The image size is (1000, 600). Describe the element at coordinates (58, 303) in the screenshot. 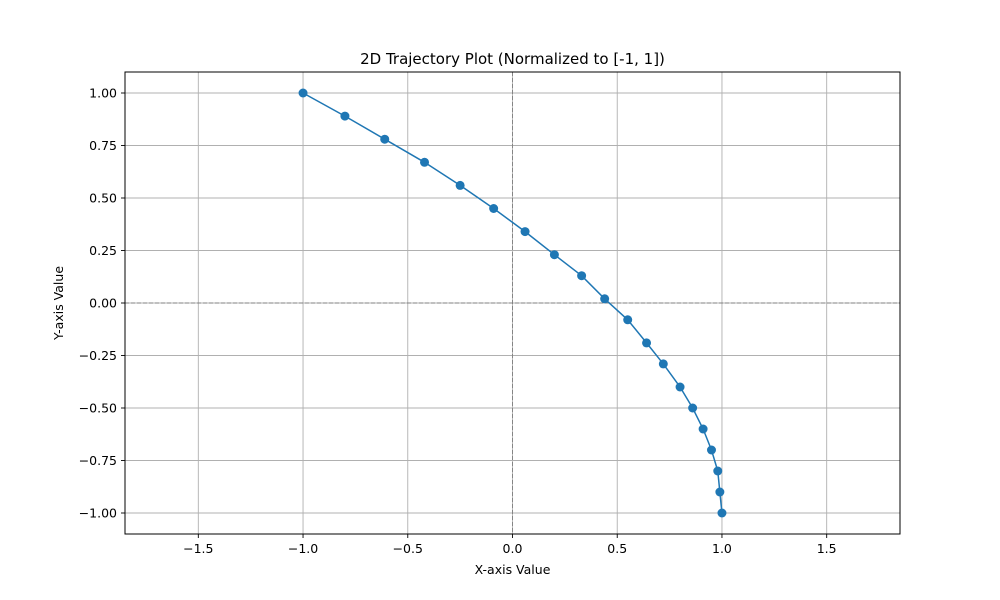

I see `y-axis-label: Y-axis Value` at that location.